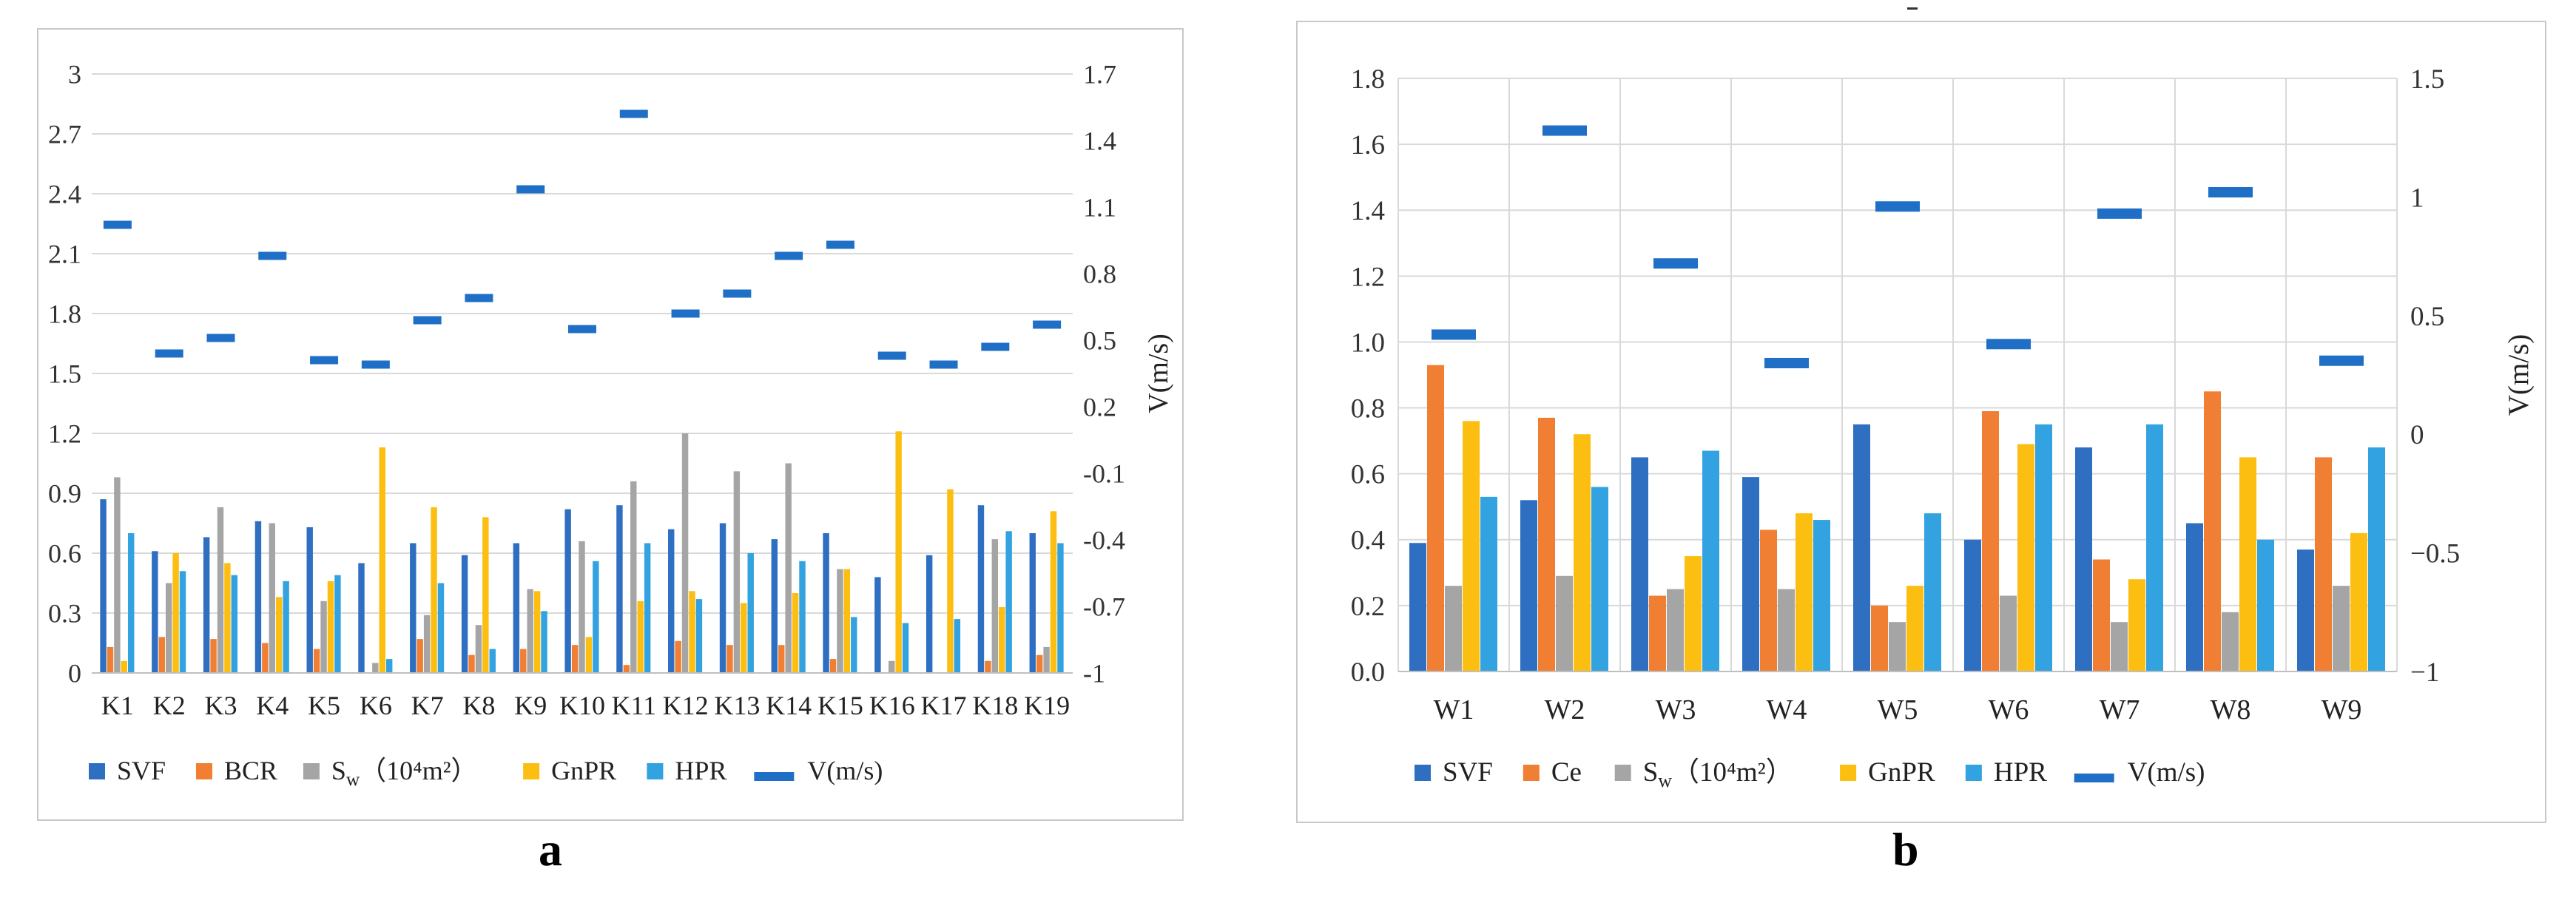 This screenshot has height=917, width=2576. What do you see at coordinates (1368, 672) in the screenshot?
I see `y-tick-label: 0.0` at bounding box center [1368, 672].